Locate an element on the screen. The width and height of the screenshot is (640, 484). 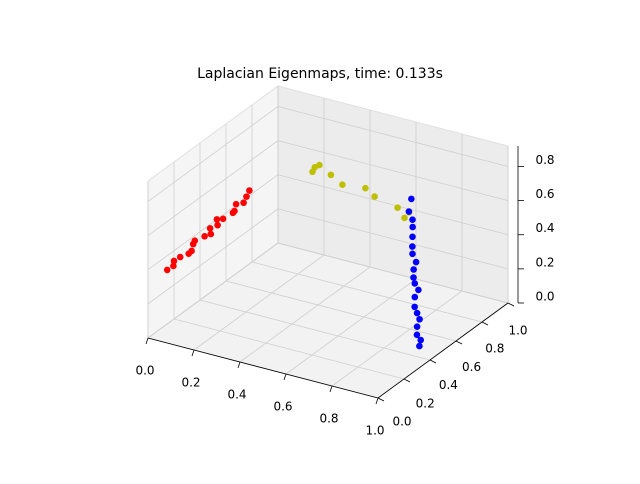
y-tick-label: 0.8 is located at coordinates (494, 349).